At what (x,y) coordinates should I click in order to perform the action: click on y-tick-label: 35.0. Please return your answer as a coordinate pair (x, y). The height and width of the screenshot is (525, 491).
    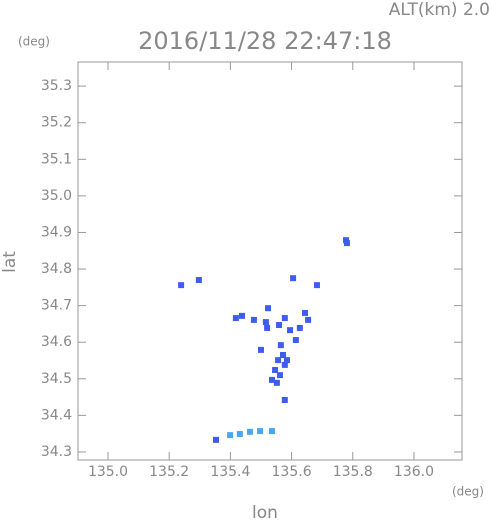
    Looking at the image, I should click on (56, 196).